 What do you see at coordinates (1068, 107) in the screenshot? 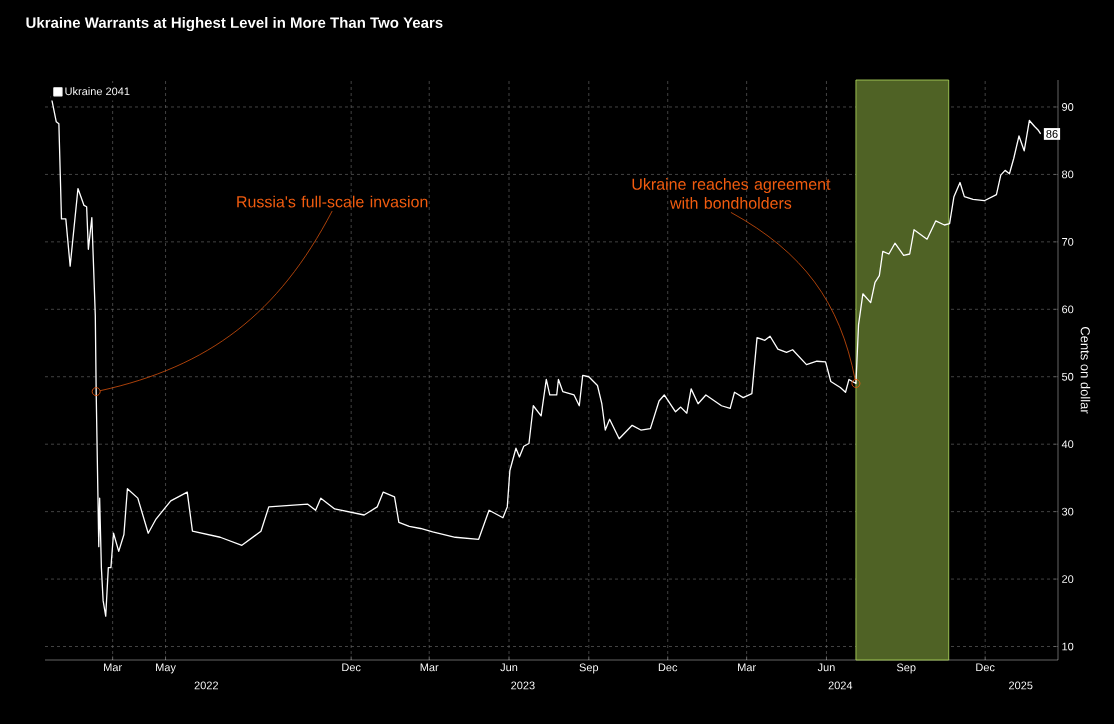
I see `y-tick-label: 90` at bounding box center [1068, 107].